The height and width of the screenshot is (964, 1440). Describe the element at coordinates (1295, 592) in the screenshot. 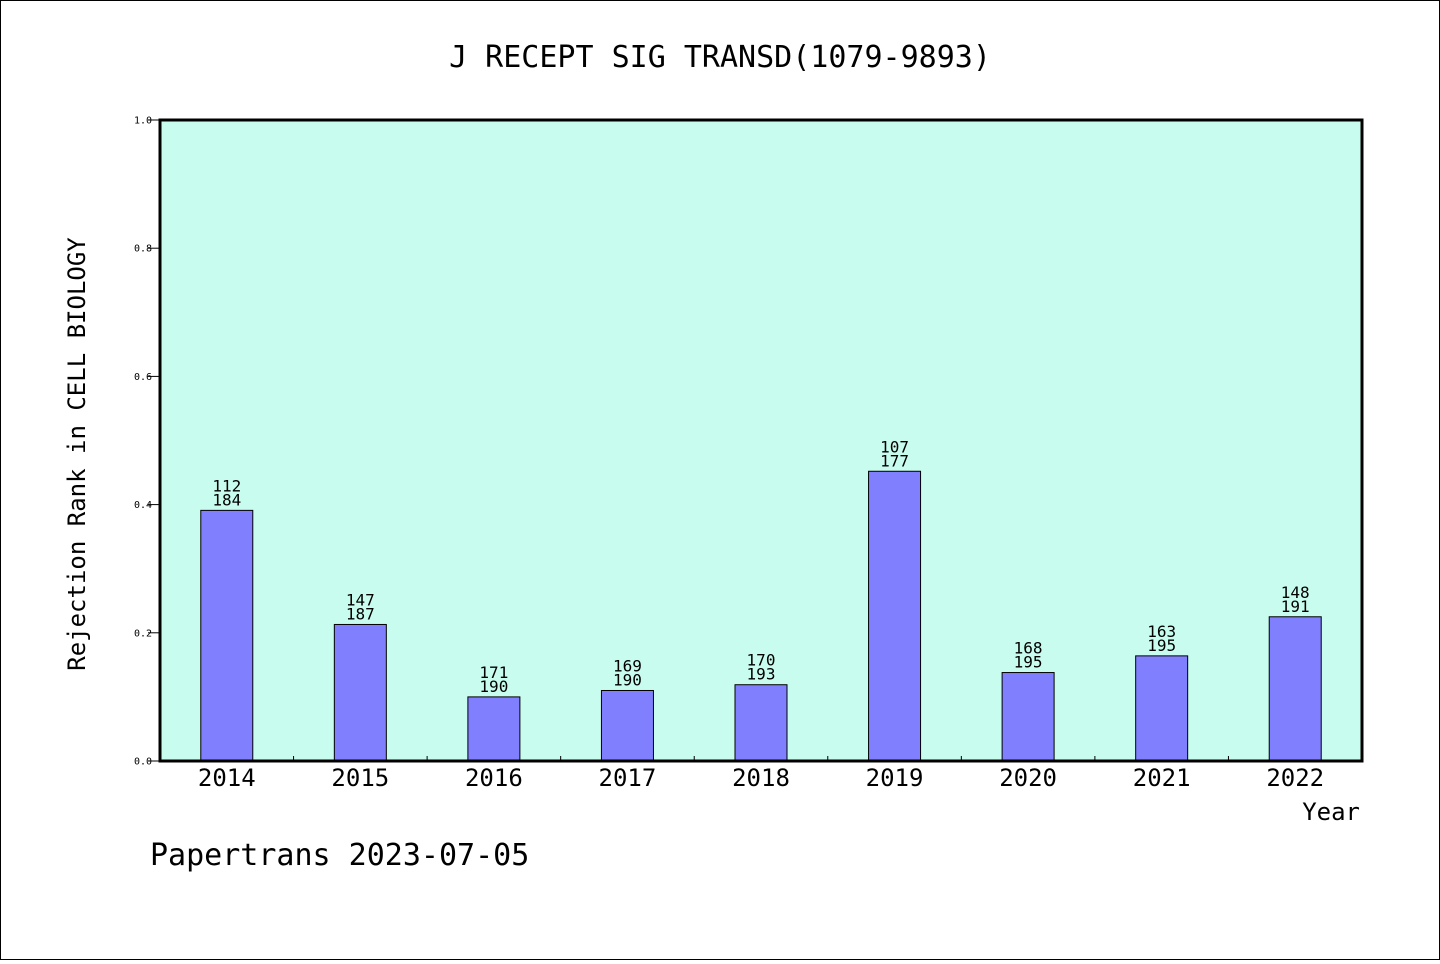

I see `bar-label-rank: 148` at that location.